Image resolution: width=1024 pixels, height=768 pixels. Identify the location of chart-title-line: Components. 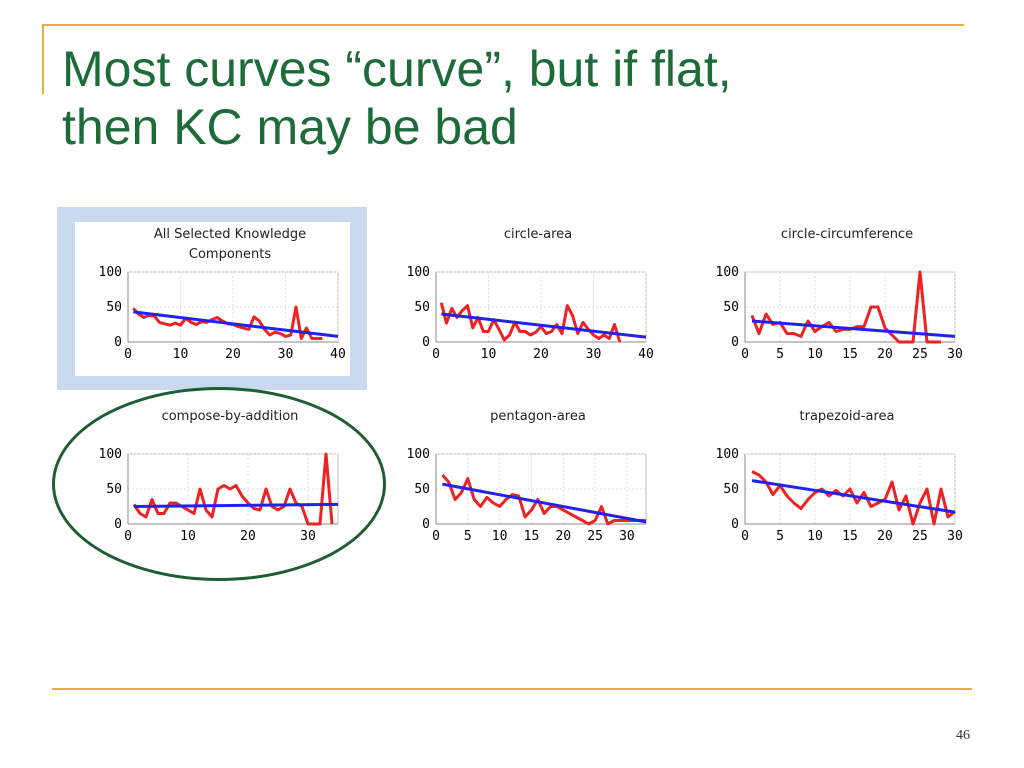
(230, 254).